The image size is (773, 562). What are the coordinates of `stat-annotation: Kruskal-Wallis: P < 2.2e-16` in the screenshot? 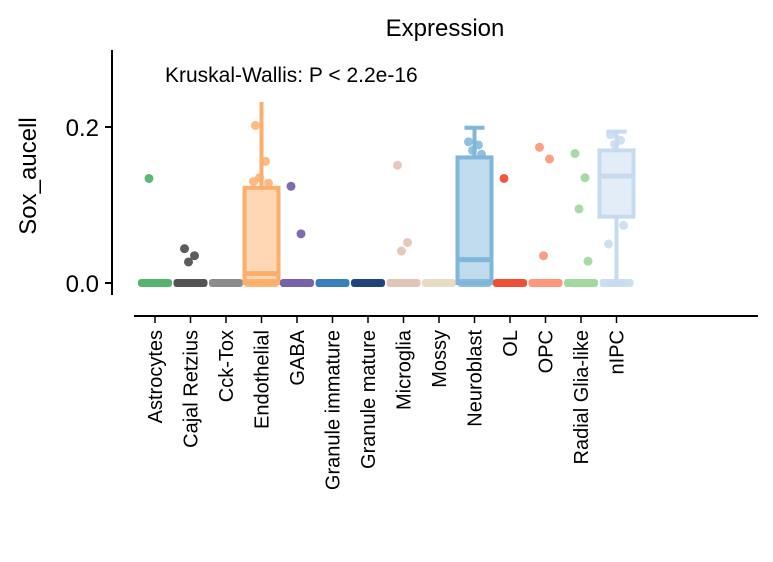 It's located at (291, 75).